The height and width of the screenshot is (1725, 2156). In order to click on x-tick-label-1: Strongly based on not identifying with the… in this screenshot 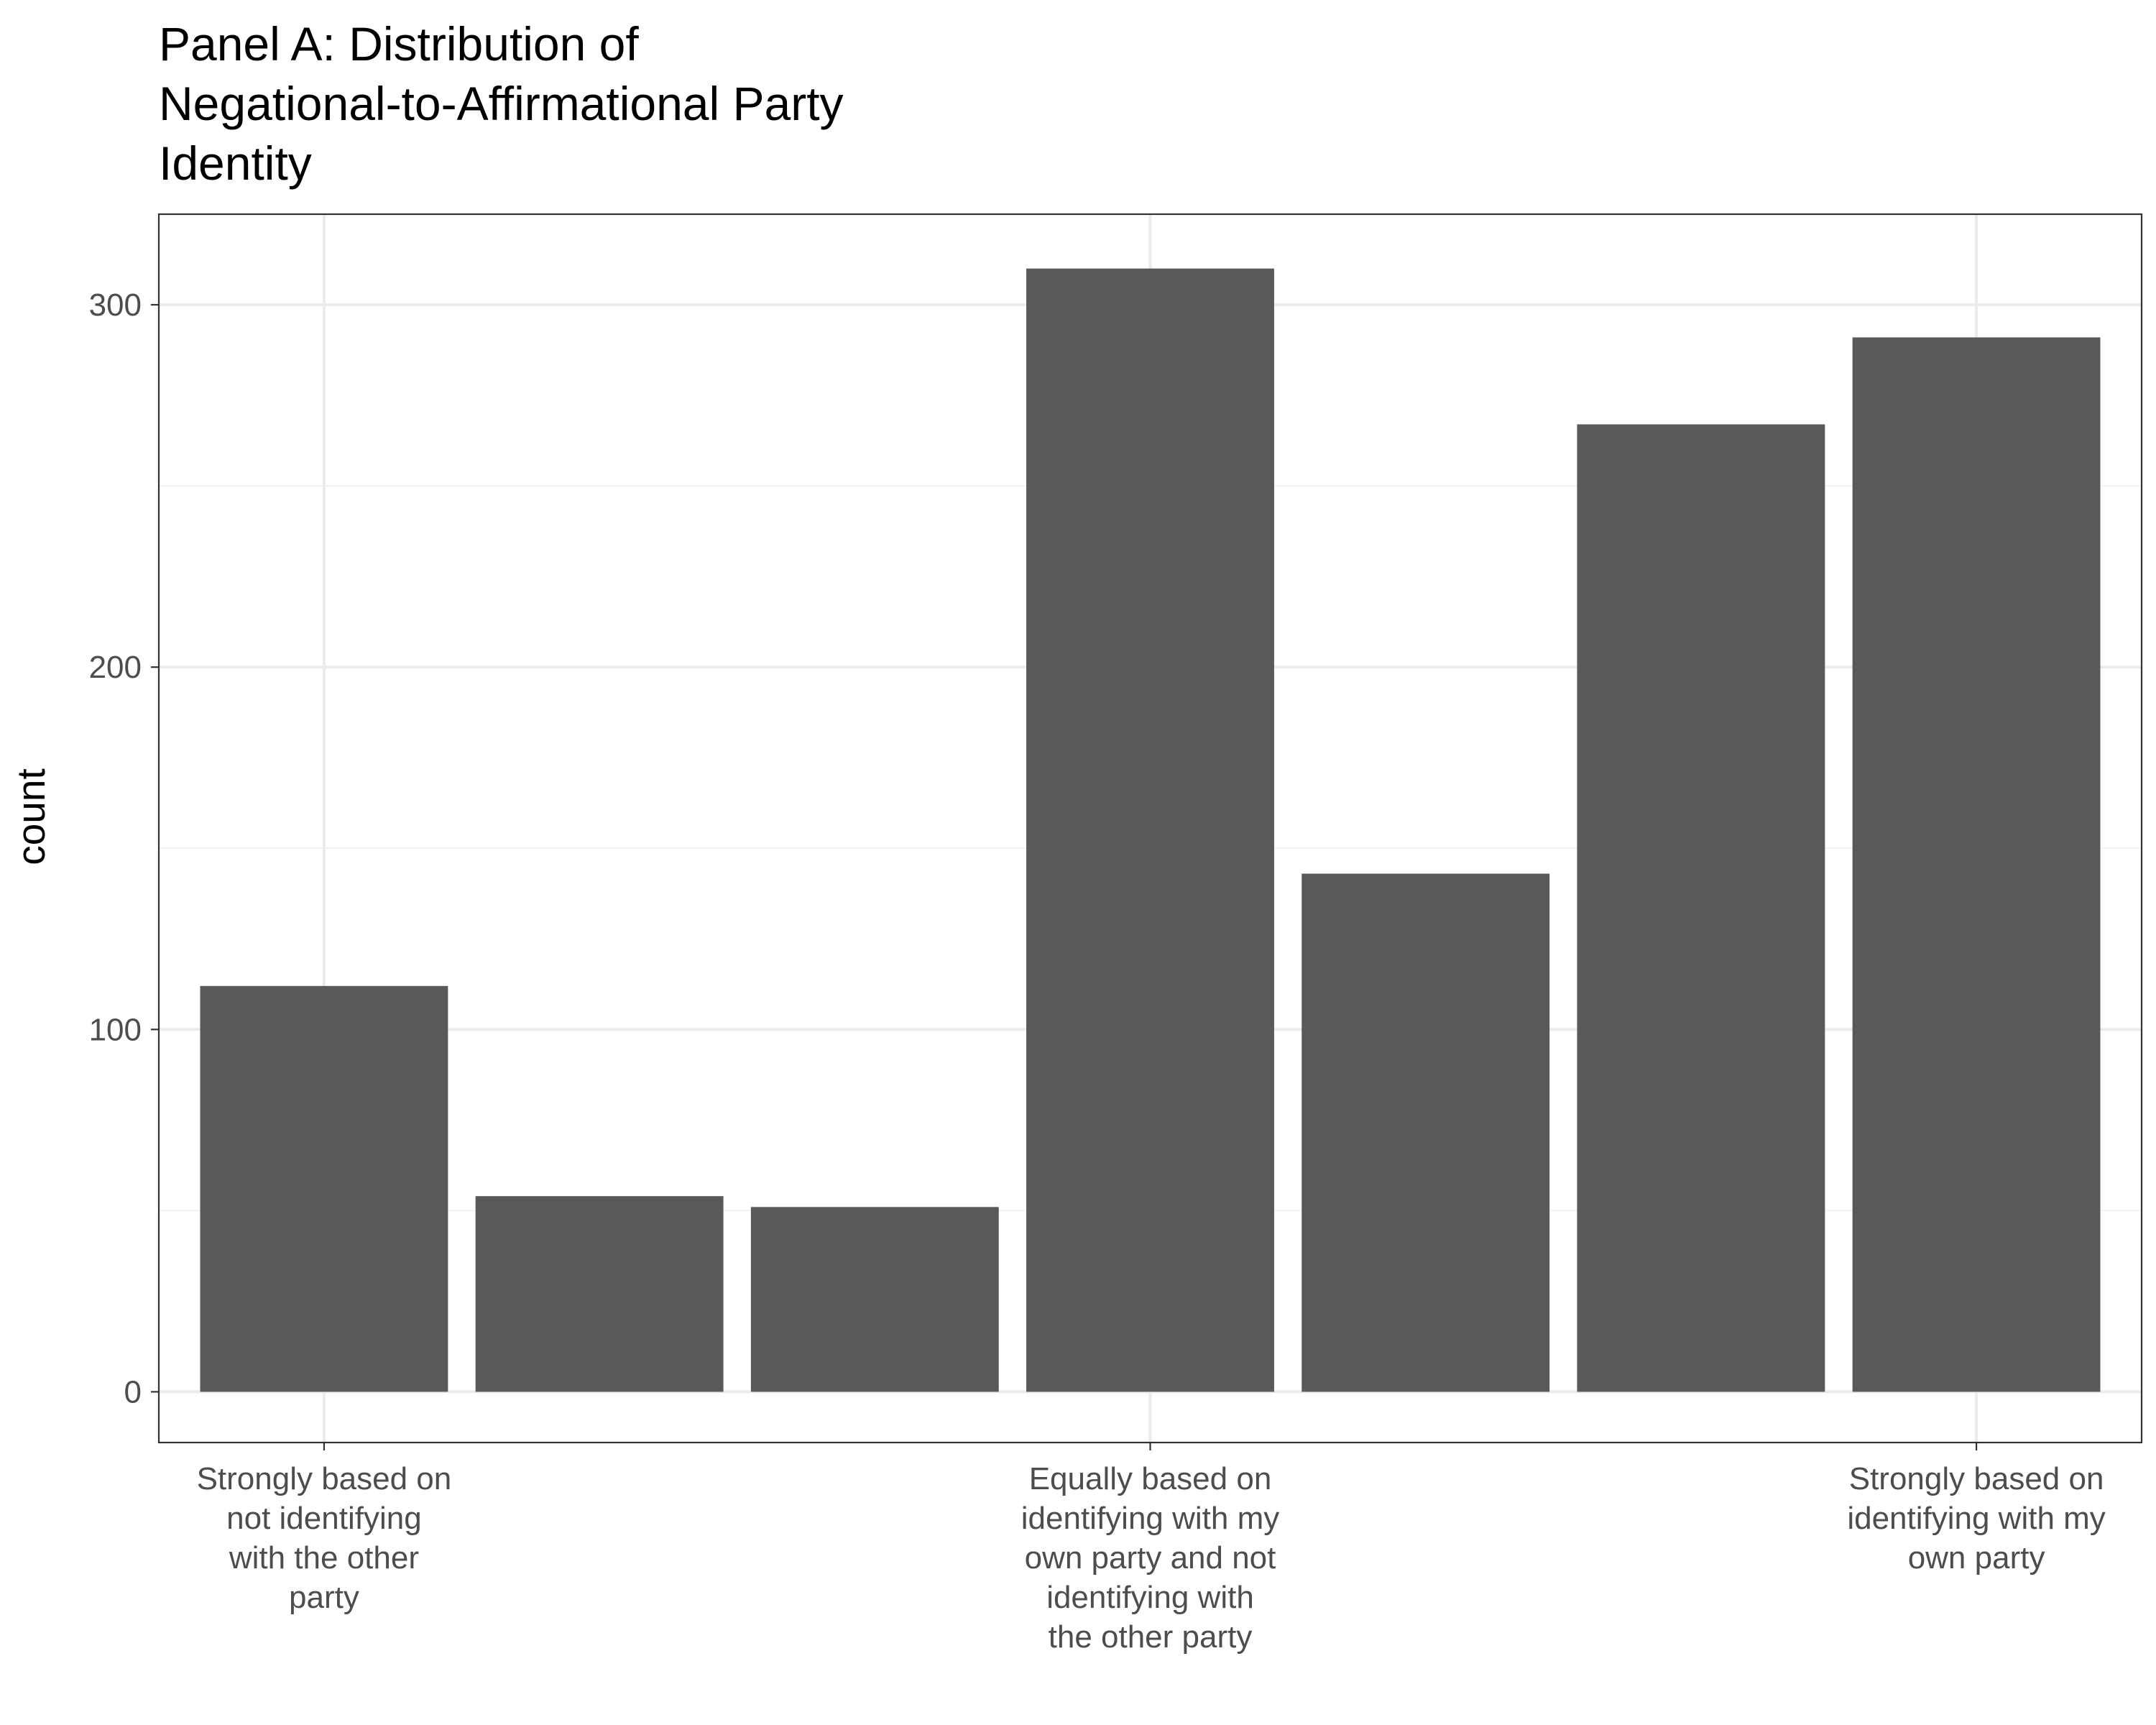, I will do `click(324, 1538)`.